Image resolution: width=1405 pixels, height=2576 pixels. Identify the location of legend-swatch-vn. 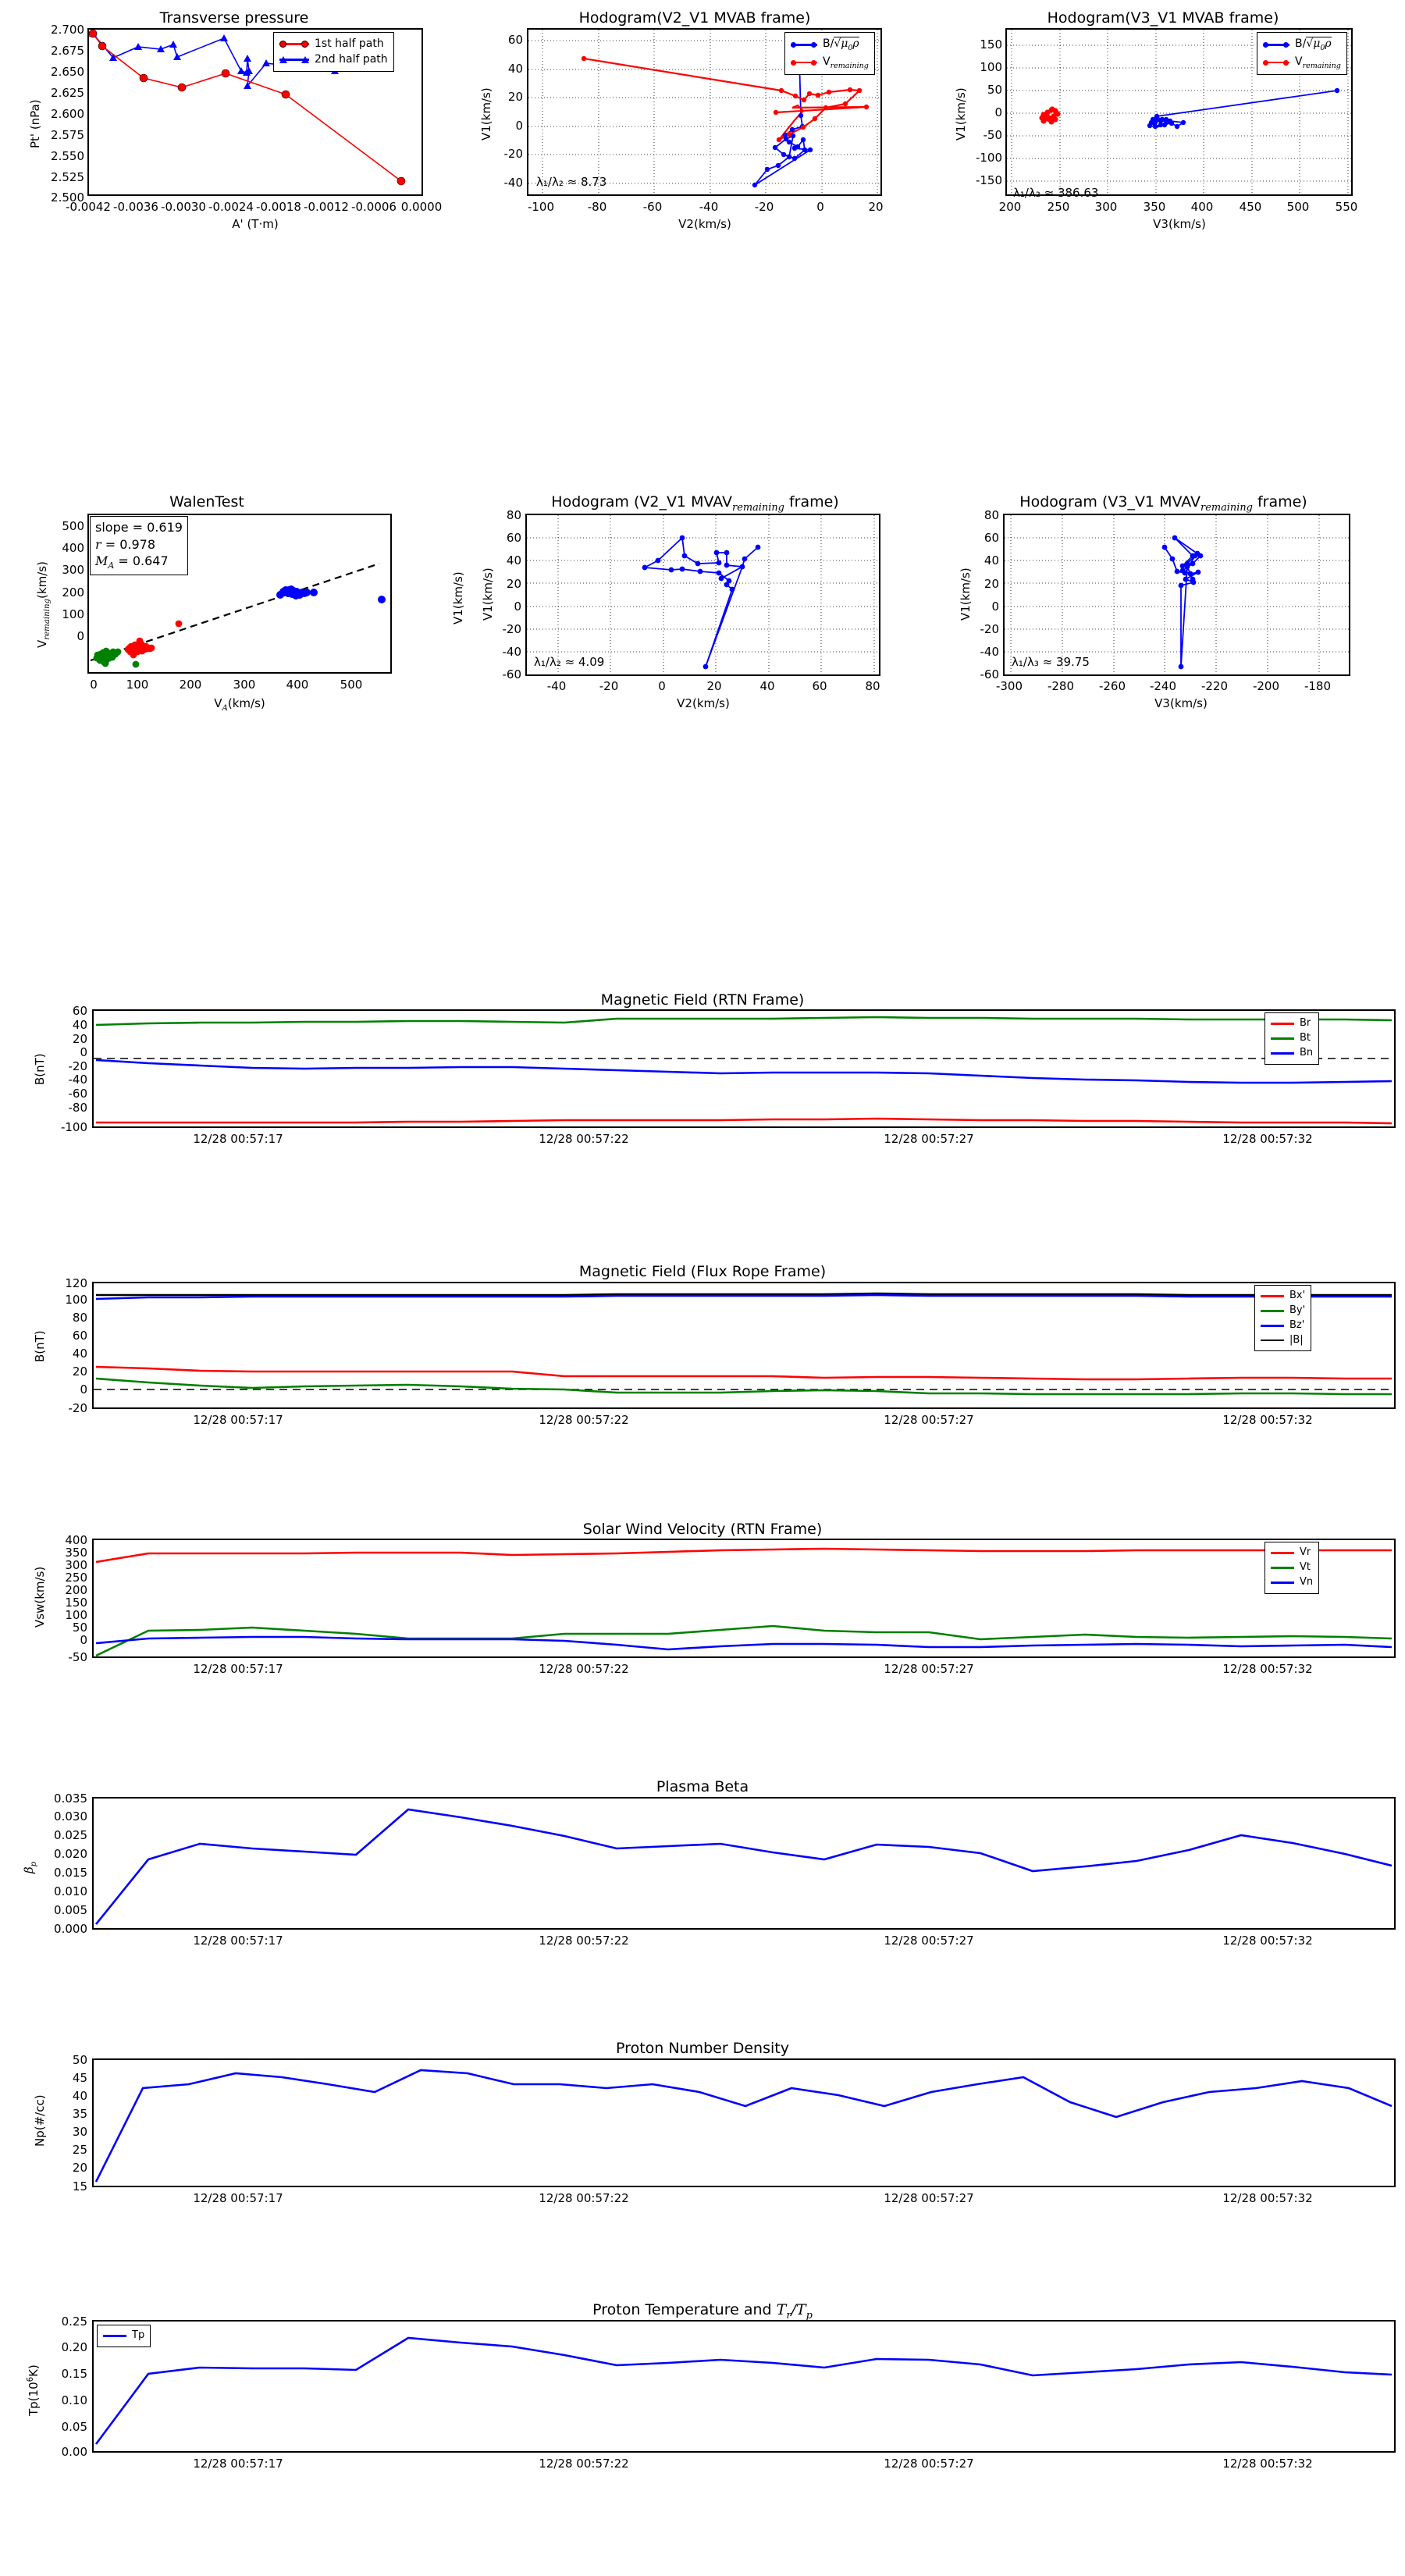
(1283, 1582).